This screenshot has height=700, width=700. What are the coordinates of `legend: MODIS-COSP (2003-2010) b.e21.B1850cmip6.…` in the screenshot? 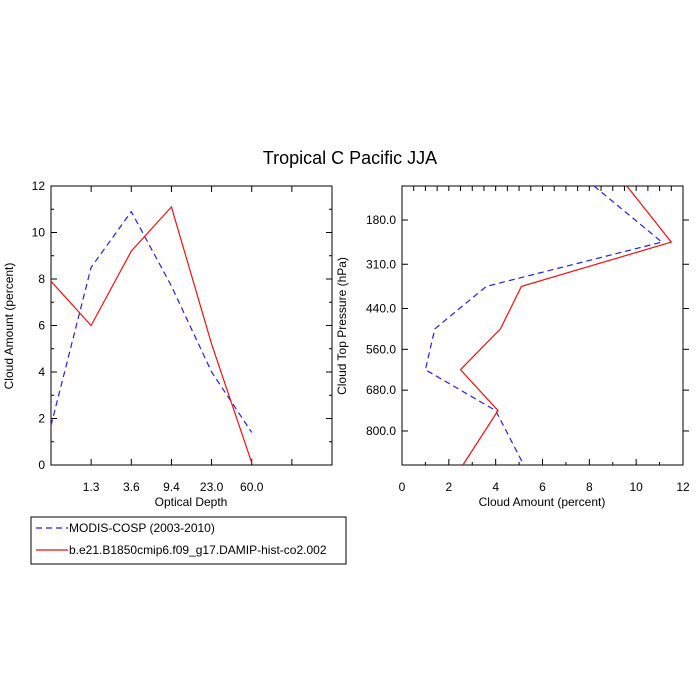 It's located at (188, 540).